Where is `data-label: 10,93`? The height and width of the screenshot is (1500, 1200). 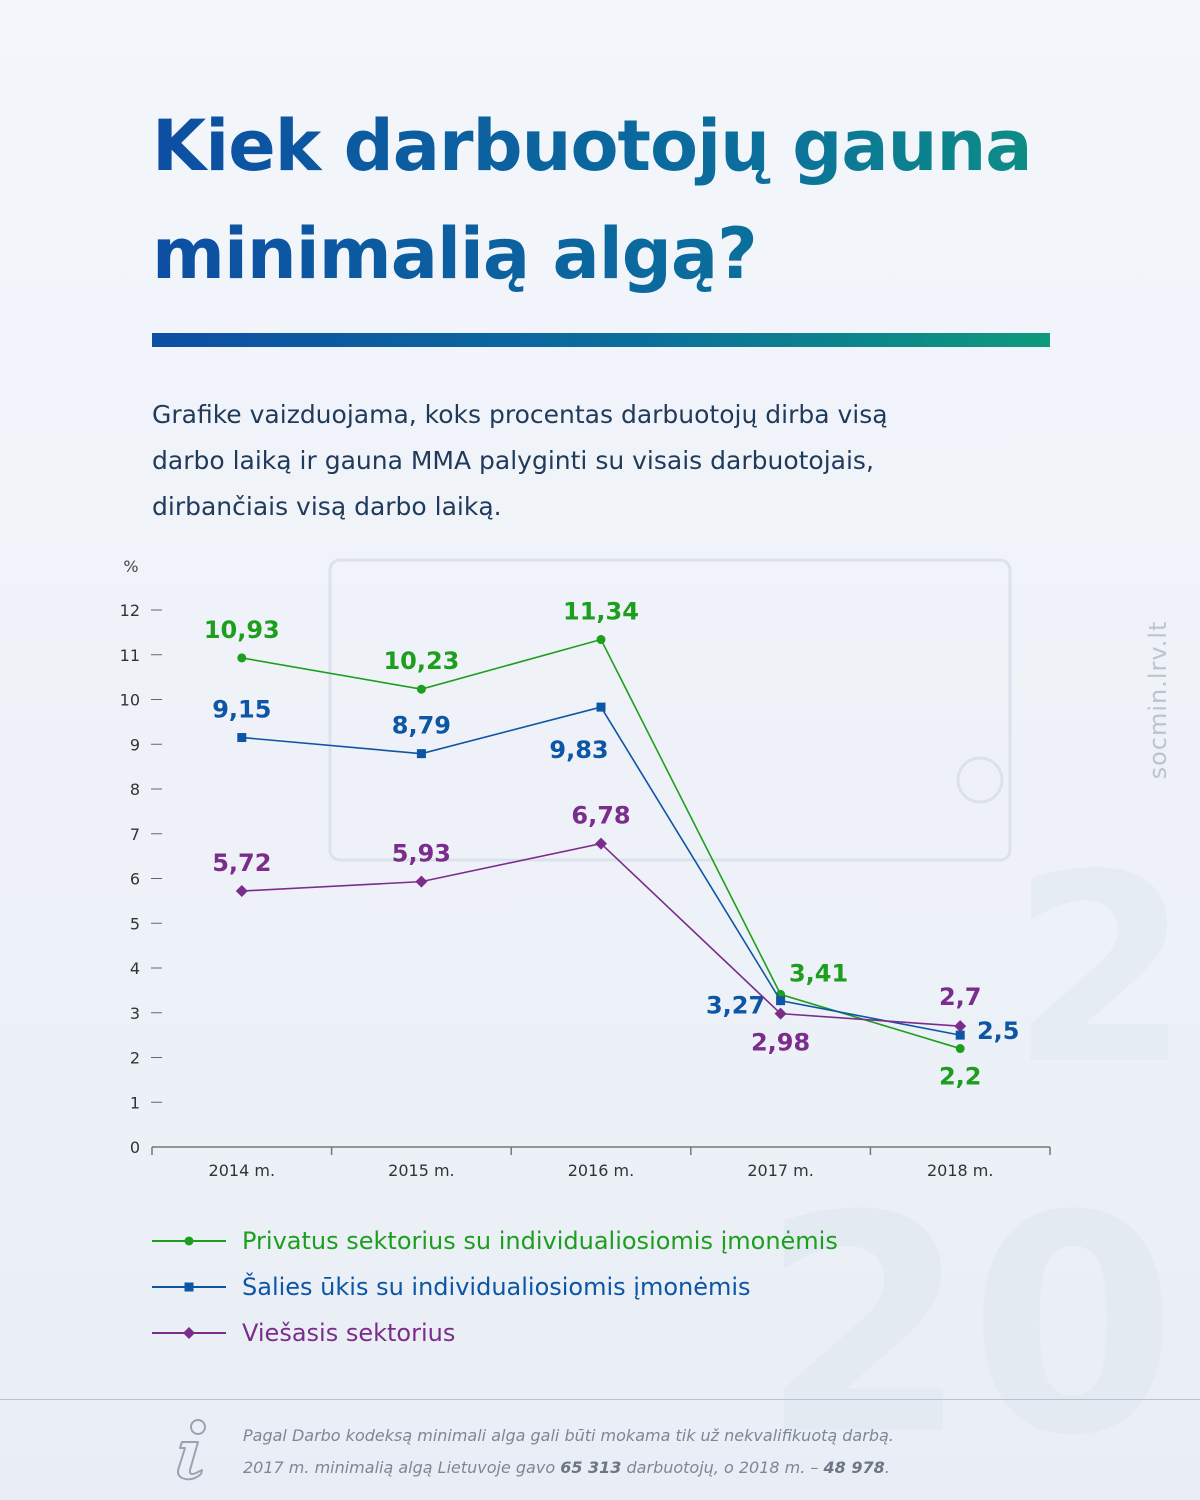
data-label: 10,93 is located at coordinates (242, 630).